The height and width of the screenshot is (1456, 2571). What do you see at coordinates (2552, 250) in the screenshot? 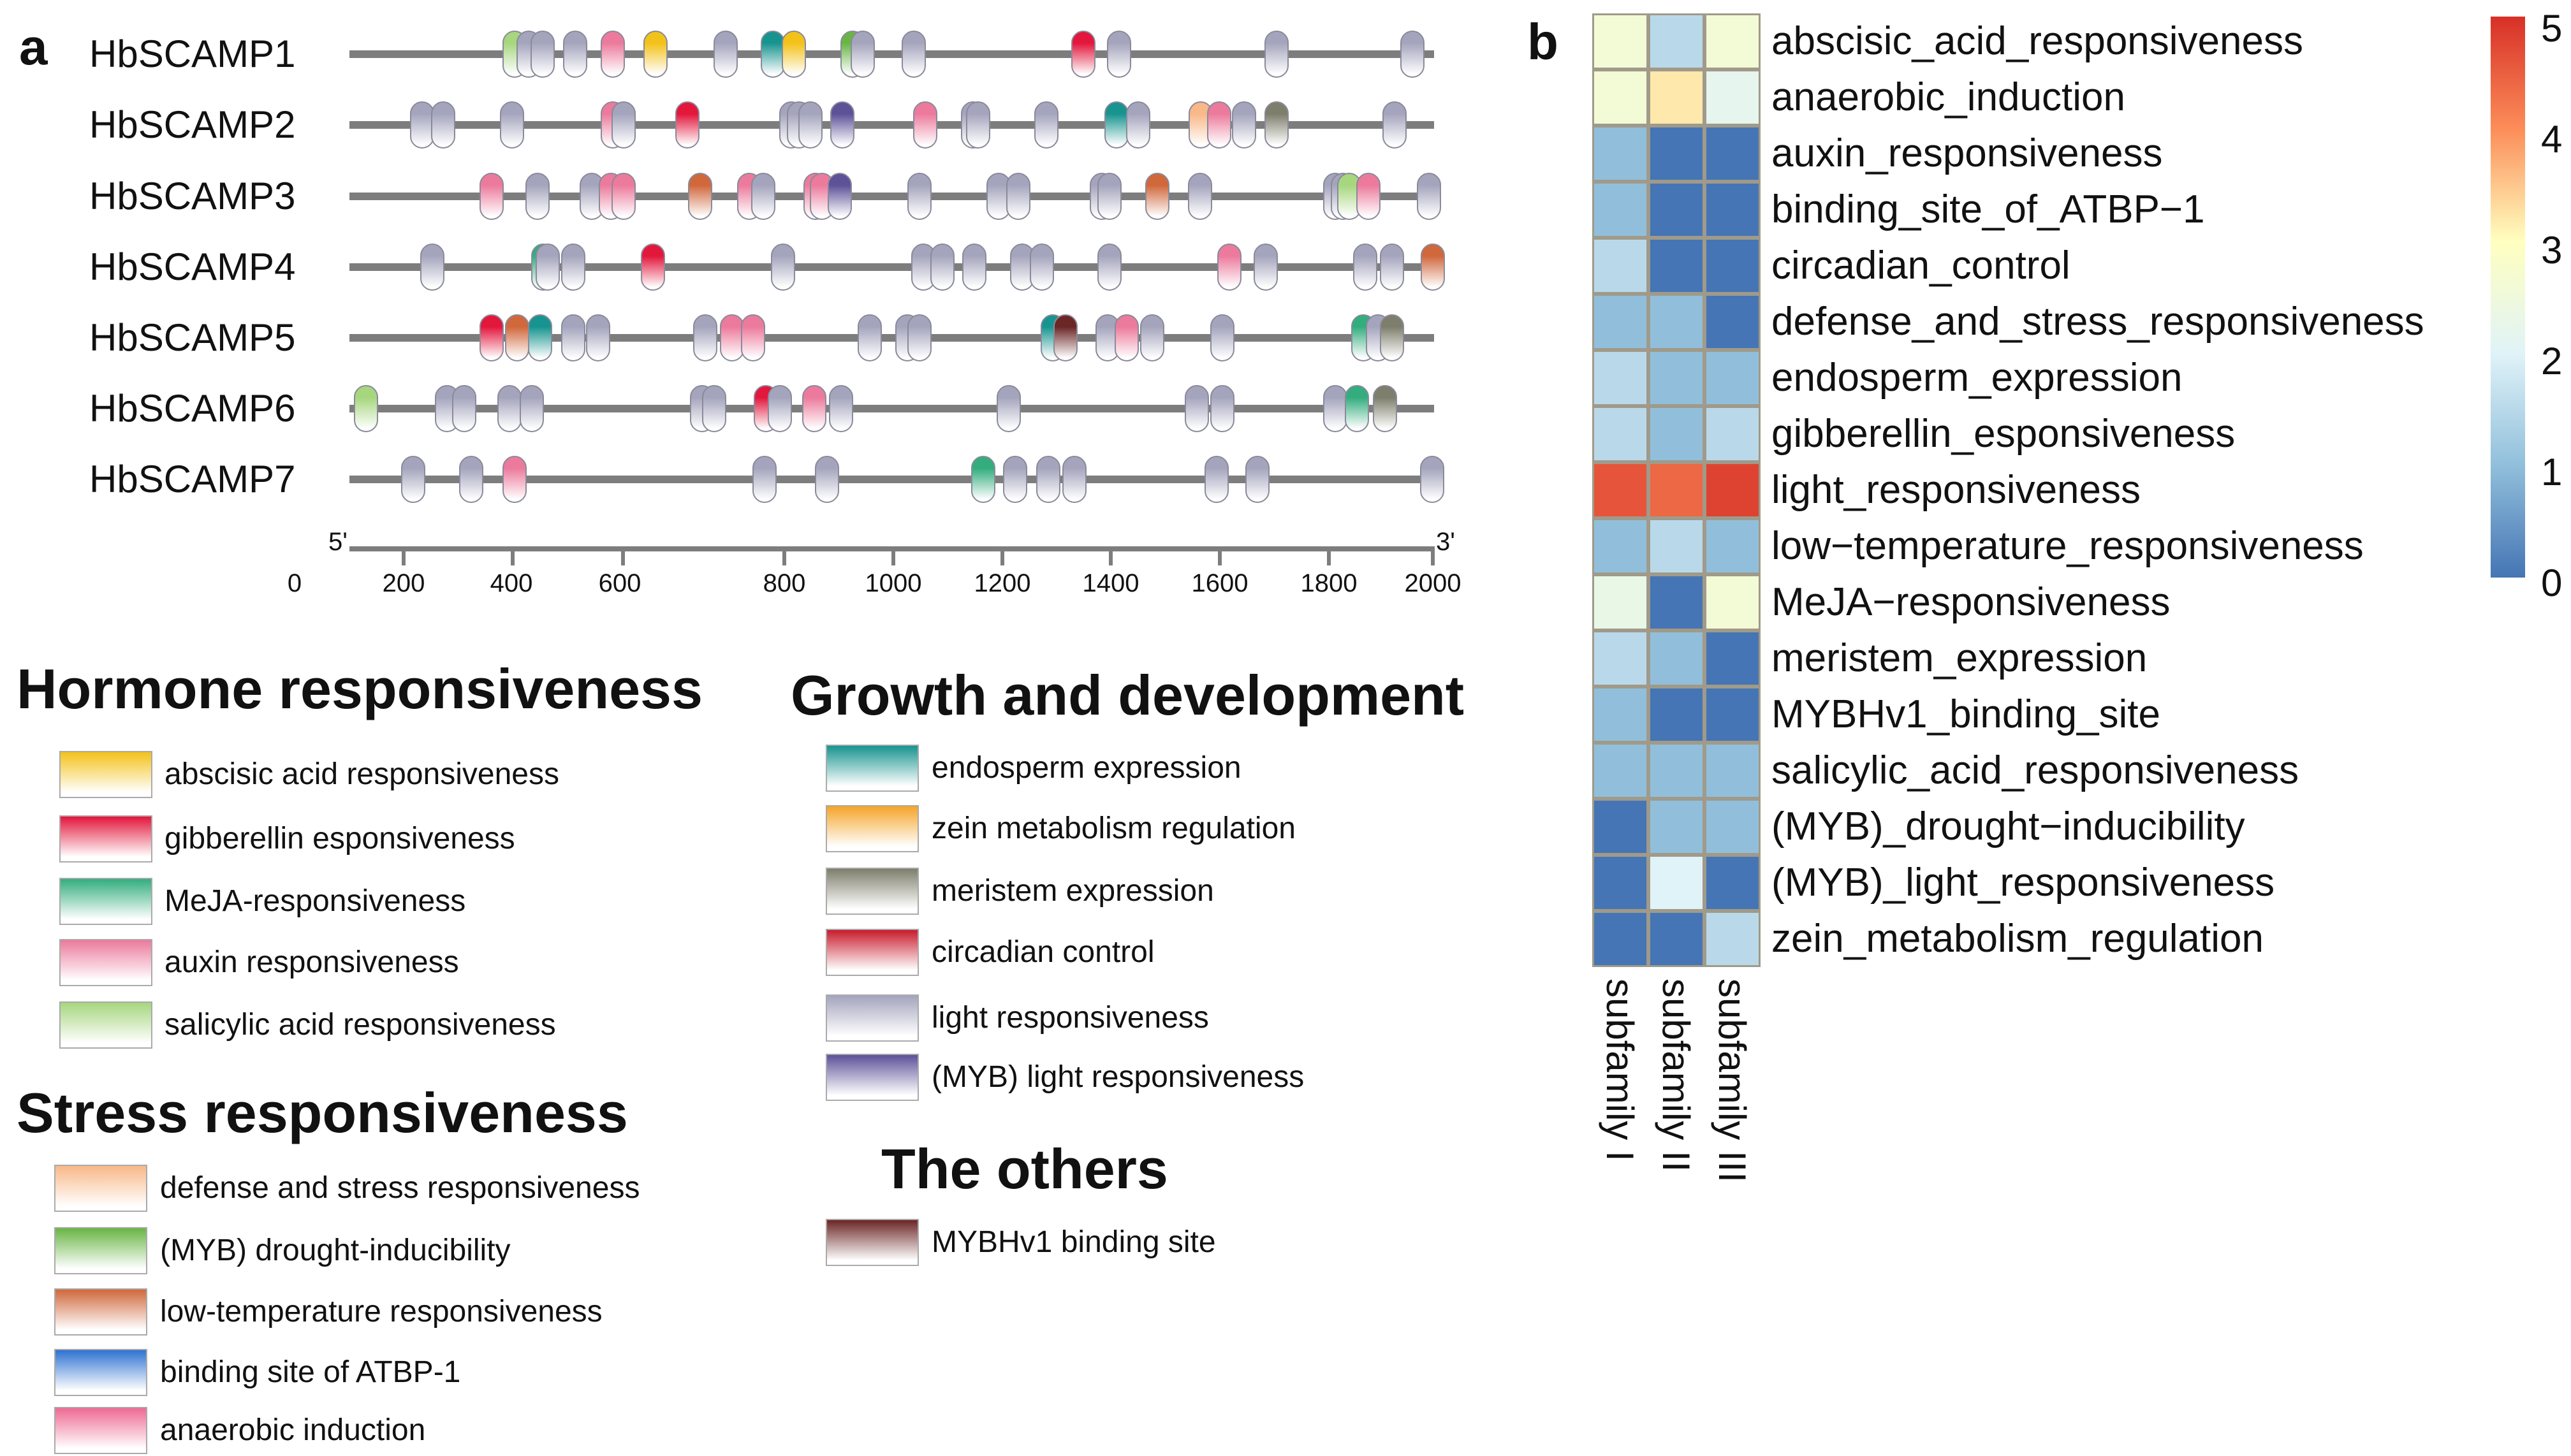
I see `colorbar-tick-label: 3` at bounding box center [2552, 250].